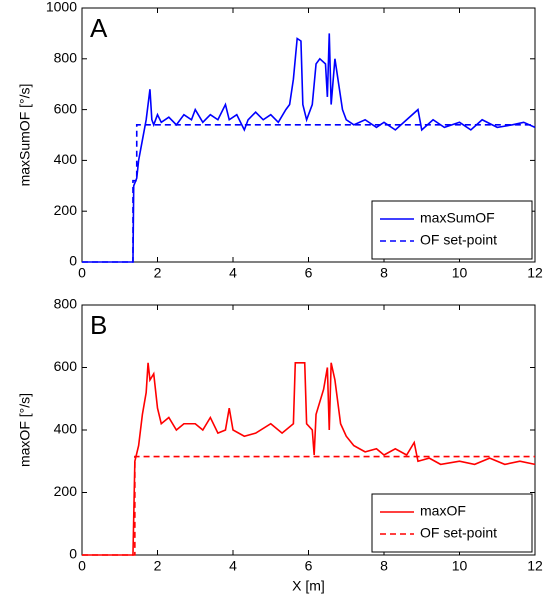  I want to click on y-axis-label: maxSumOF [°/s], so click(25, 135).